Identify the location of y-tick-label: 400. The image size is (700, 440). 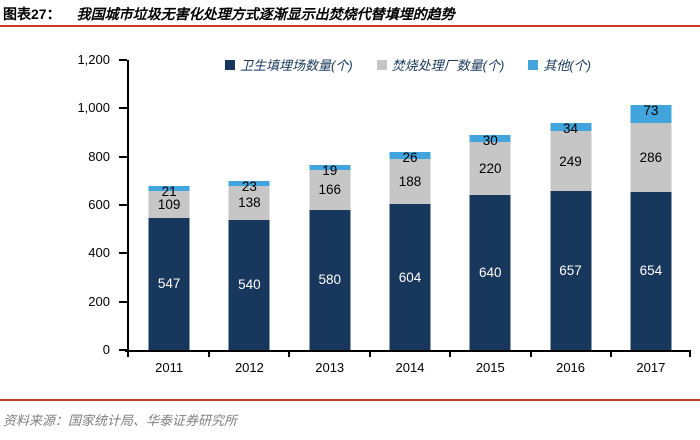
(99, 253).